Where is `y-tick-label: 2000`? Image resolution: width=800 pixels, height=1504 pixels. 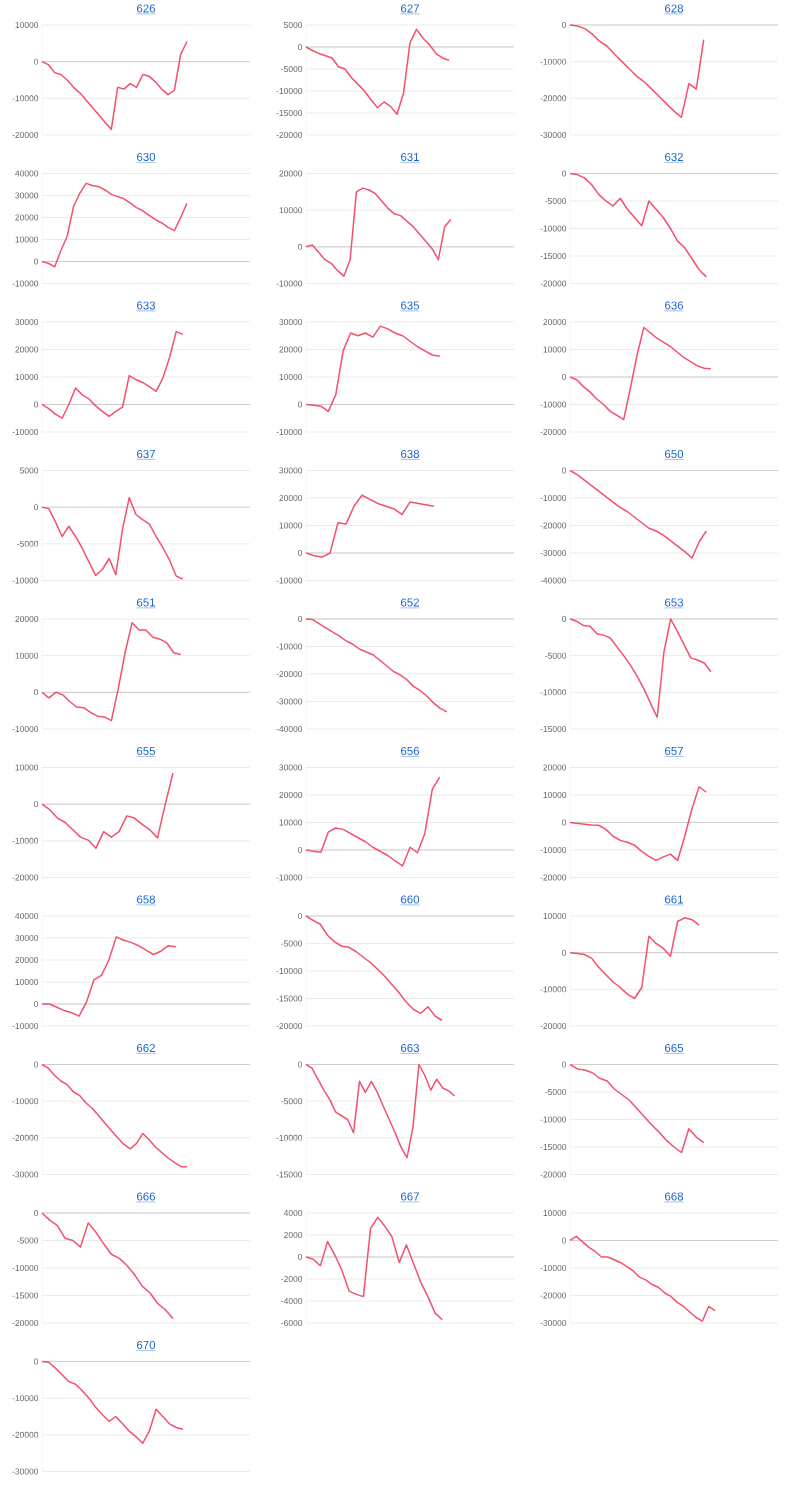 y-tick-label: 2000 is located at coordinates (293, 1235).